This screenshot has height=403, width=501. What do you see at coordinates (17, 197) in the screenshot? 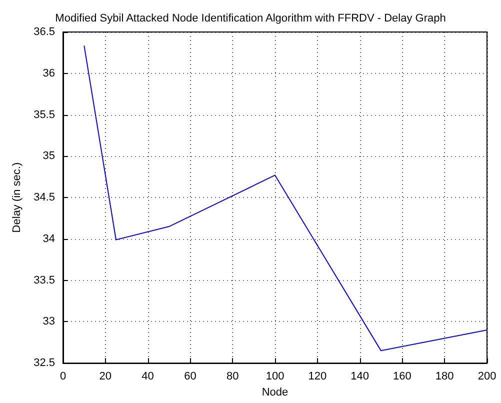
I see `y-axis-title: Delay (in sec.)` at bounding box center [17, 197].